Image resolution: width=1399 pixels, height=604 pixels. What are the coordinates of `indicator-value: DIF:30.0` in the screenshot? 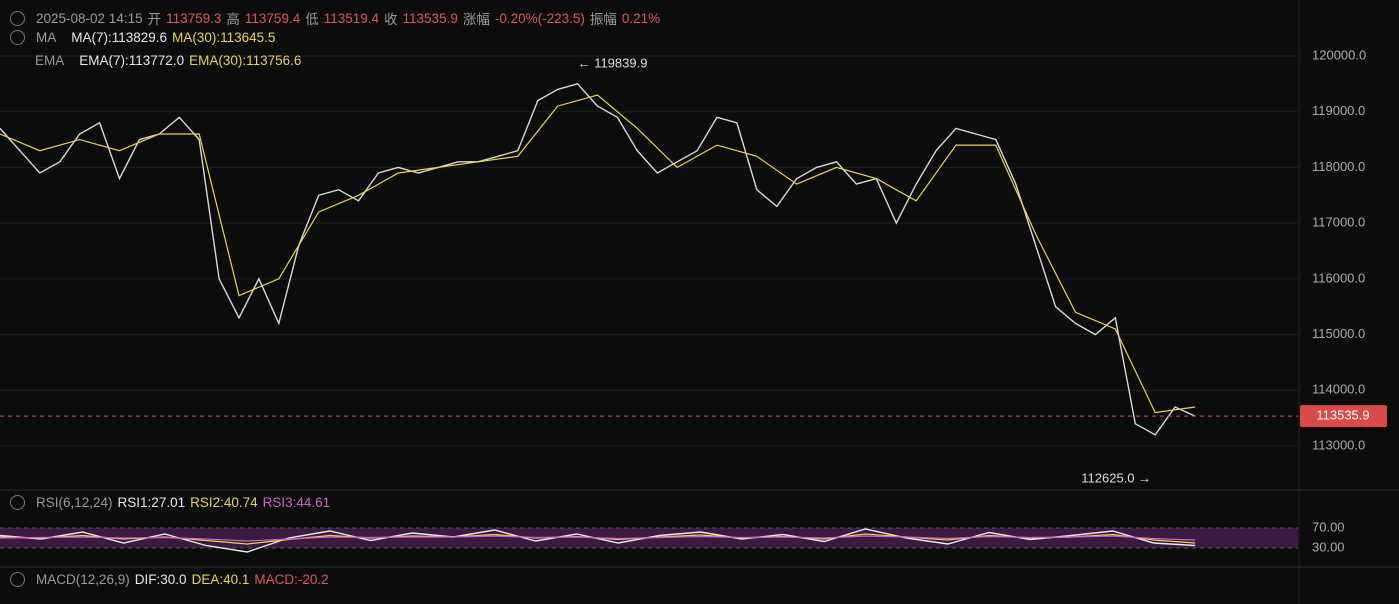 It's located at (160, 579).